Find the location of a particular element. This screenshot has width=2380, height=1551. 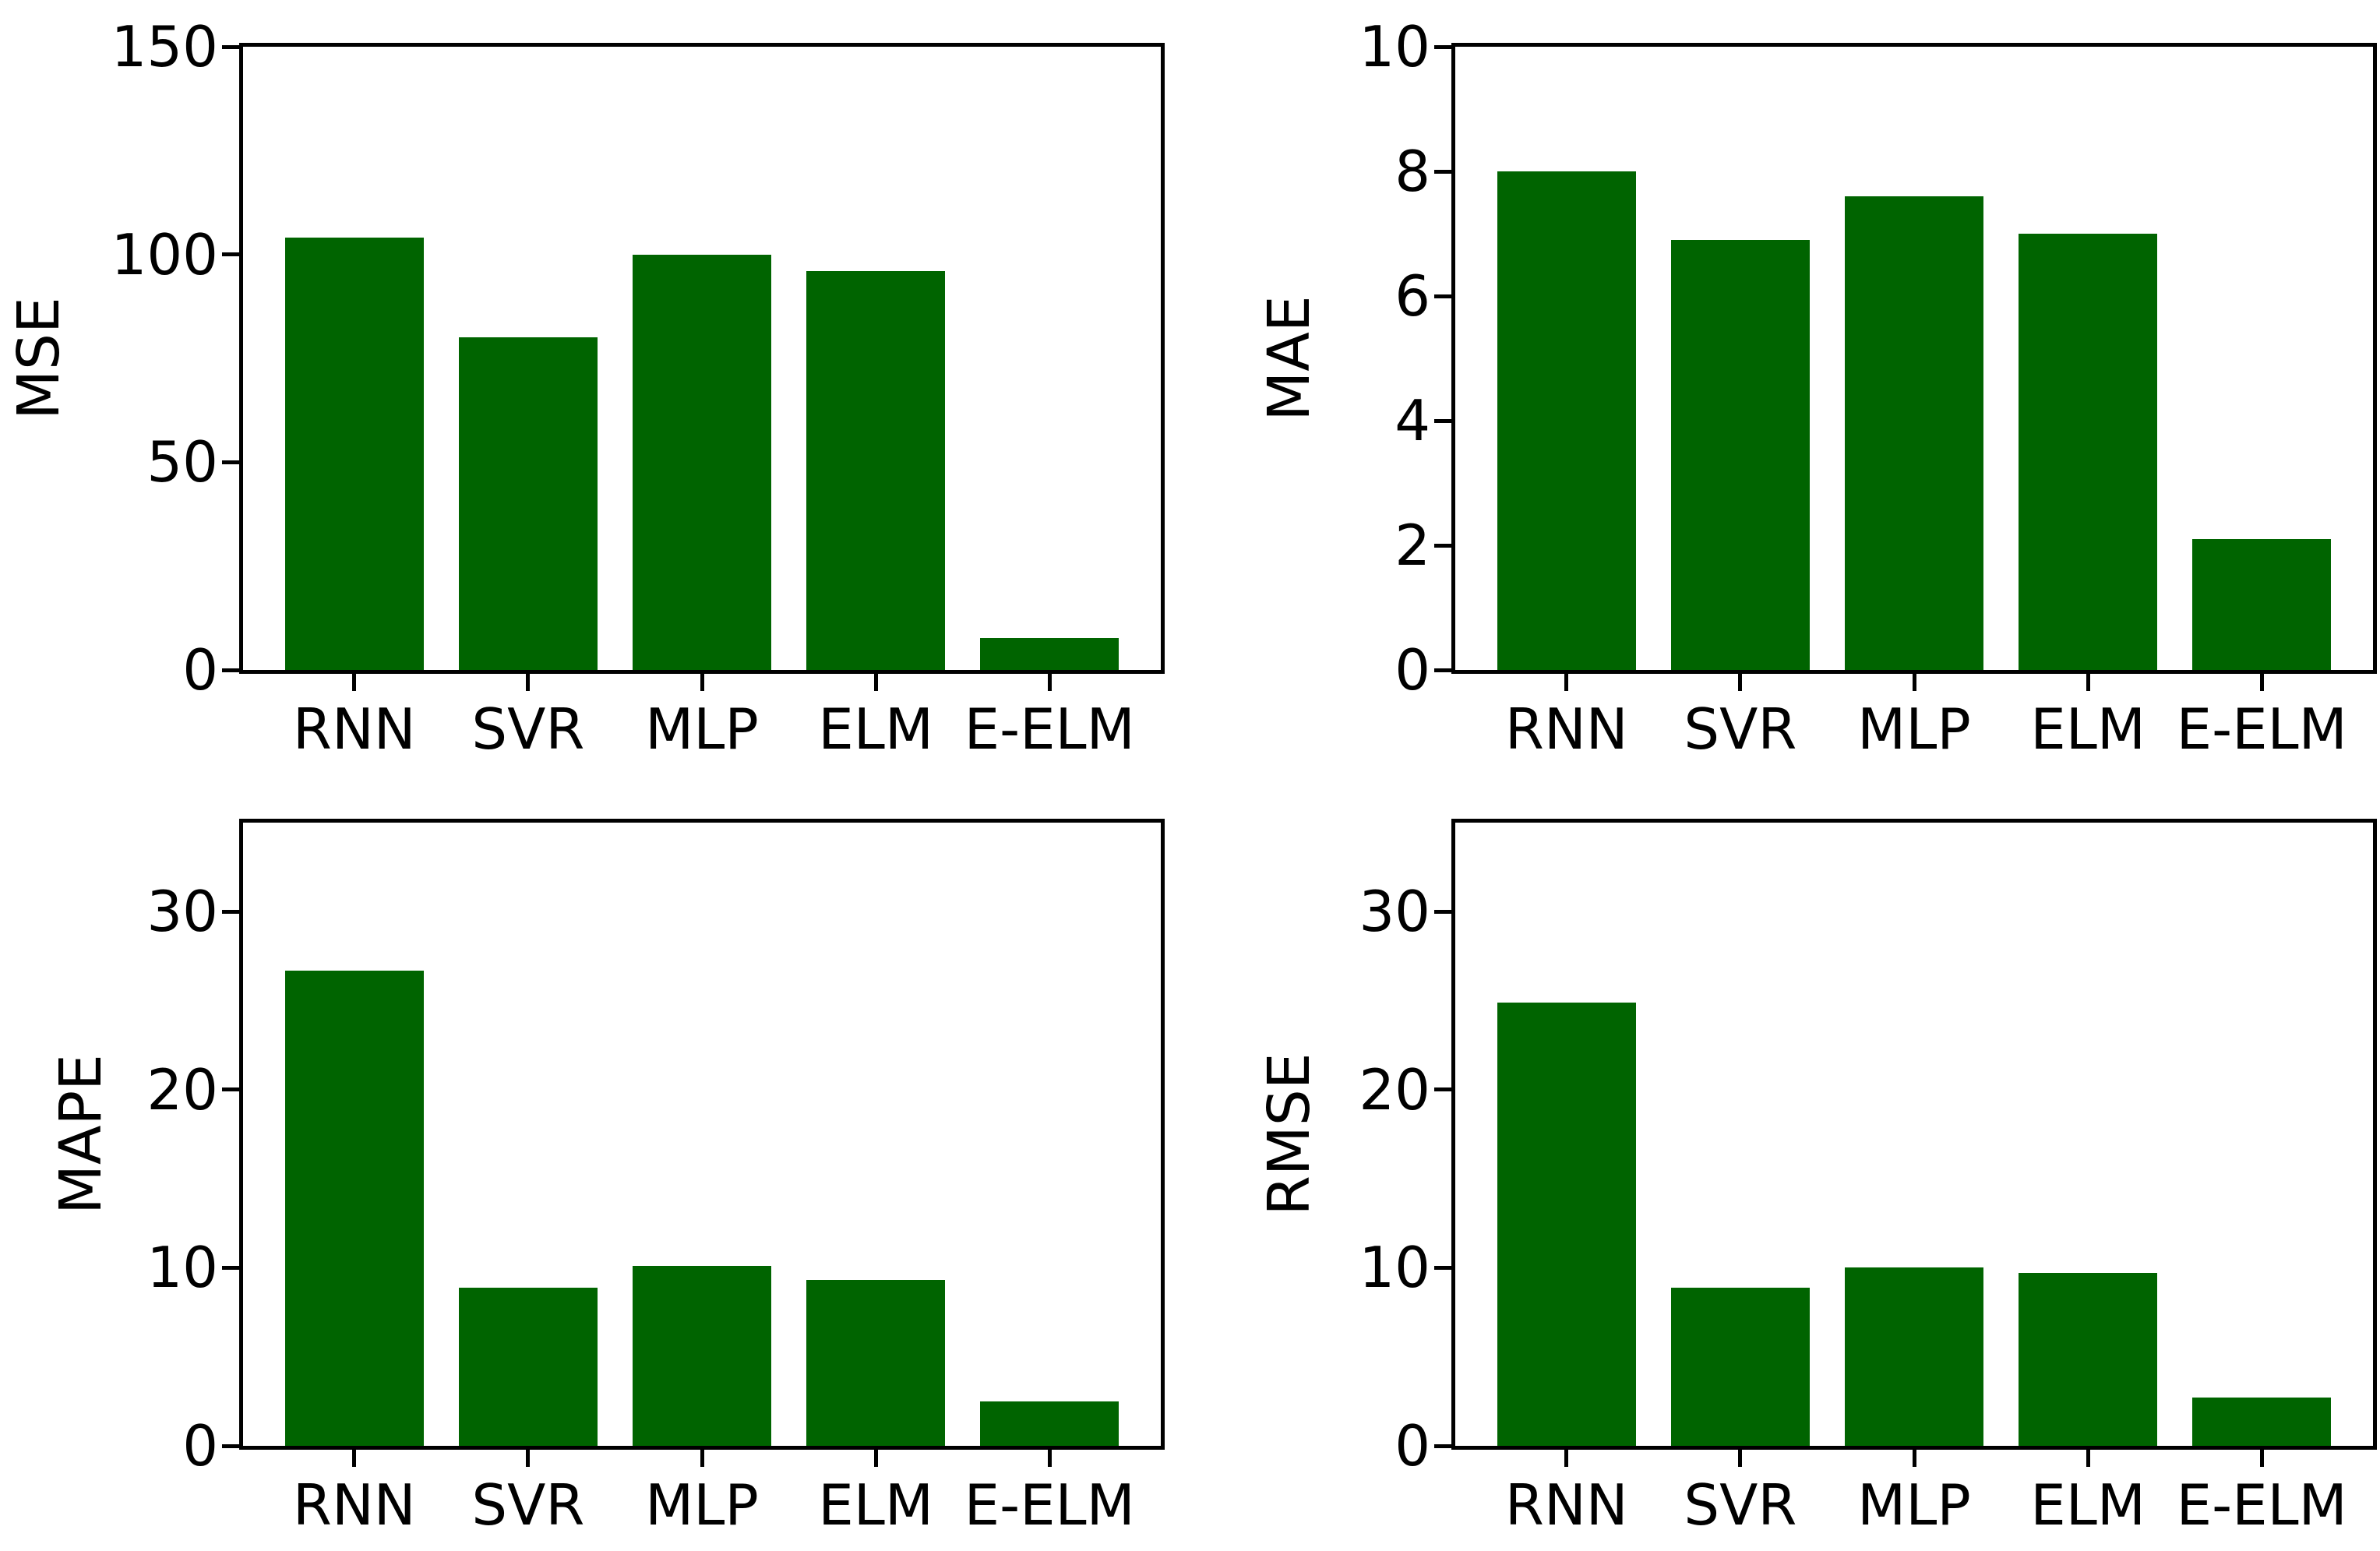

y-axis-label-mse: MSE is located at coordinates (38, 358).